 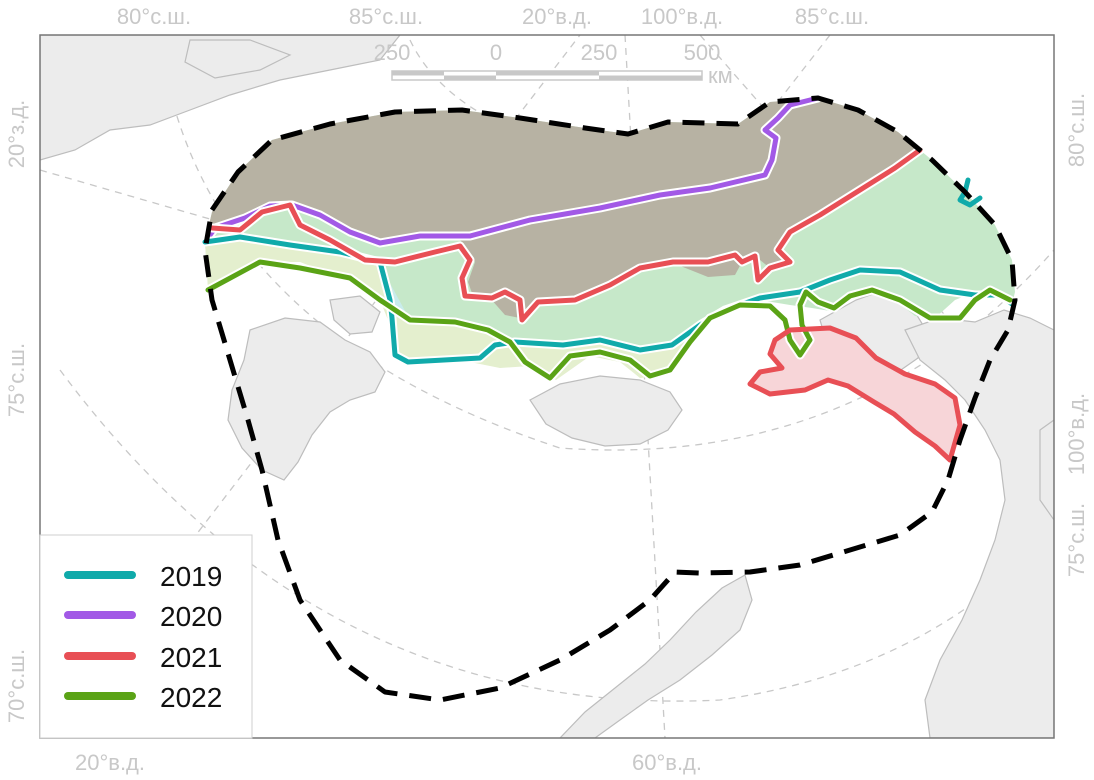 What do you see at coordinates (16, 380) in the screenshot?
I see `graticule-label-left: 75°с.ш.` at bounding box center [16, 380].